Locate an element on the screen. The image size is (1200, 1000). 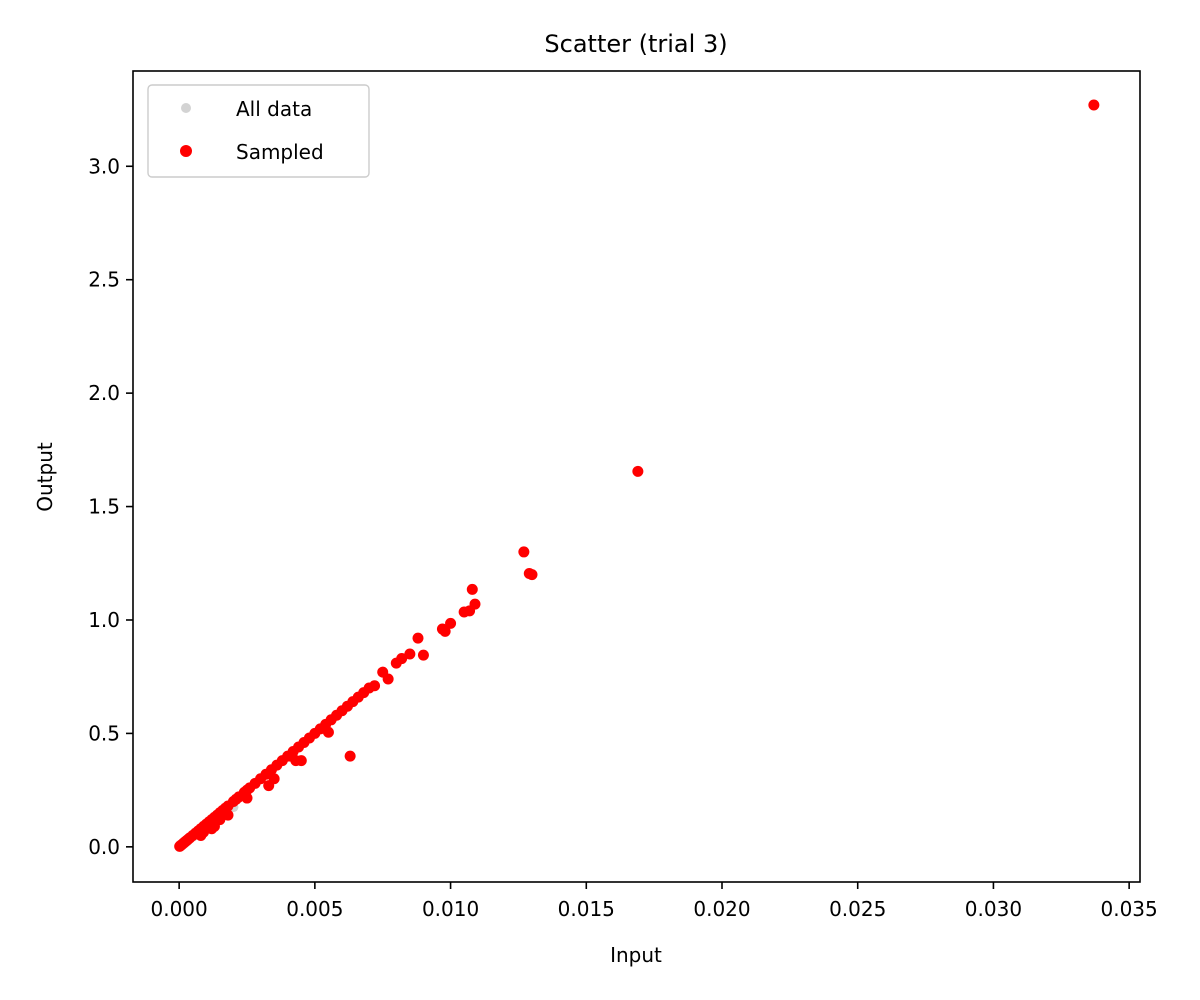
y-axis-label: Output is located at coordinates (45, 477).